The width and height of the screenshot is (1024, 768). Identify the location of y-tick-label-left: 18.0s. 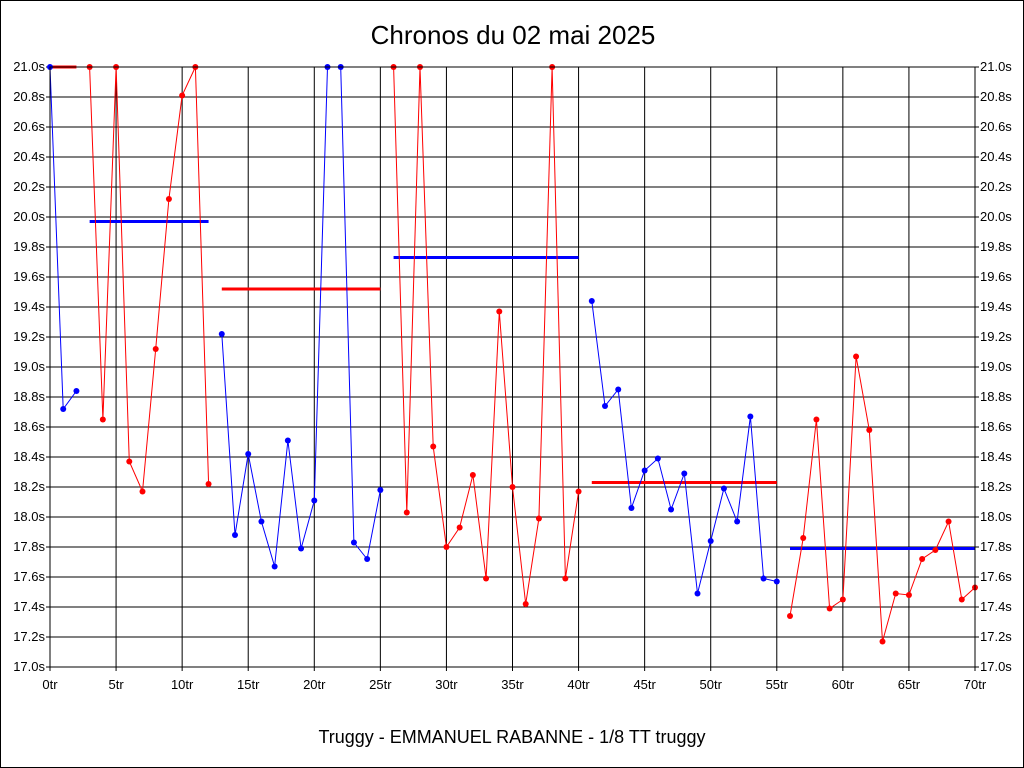
(29, 516).